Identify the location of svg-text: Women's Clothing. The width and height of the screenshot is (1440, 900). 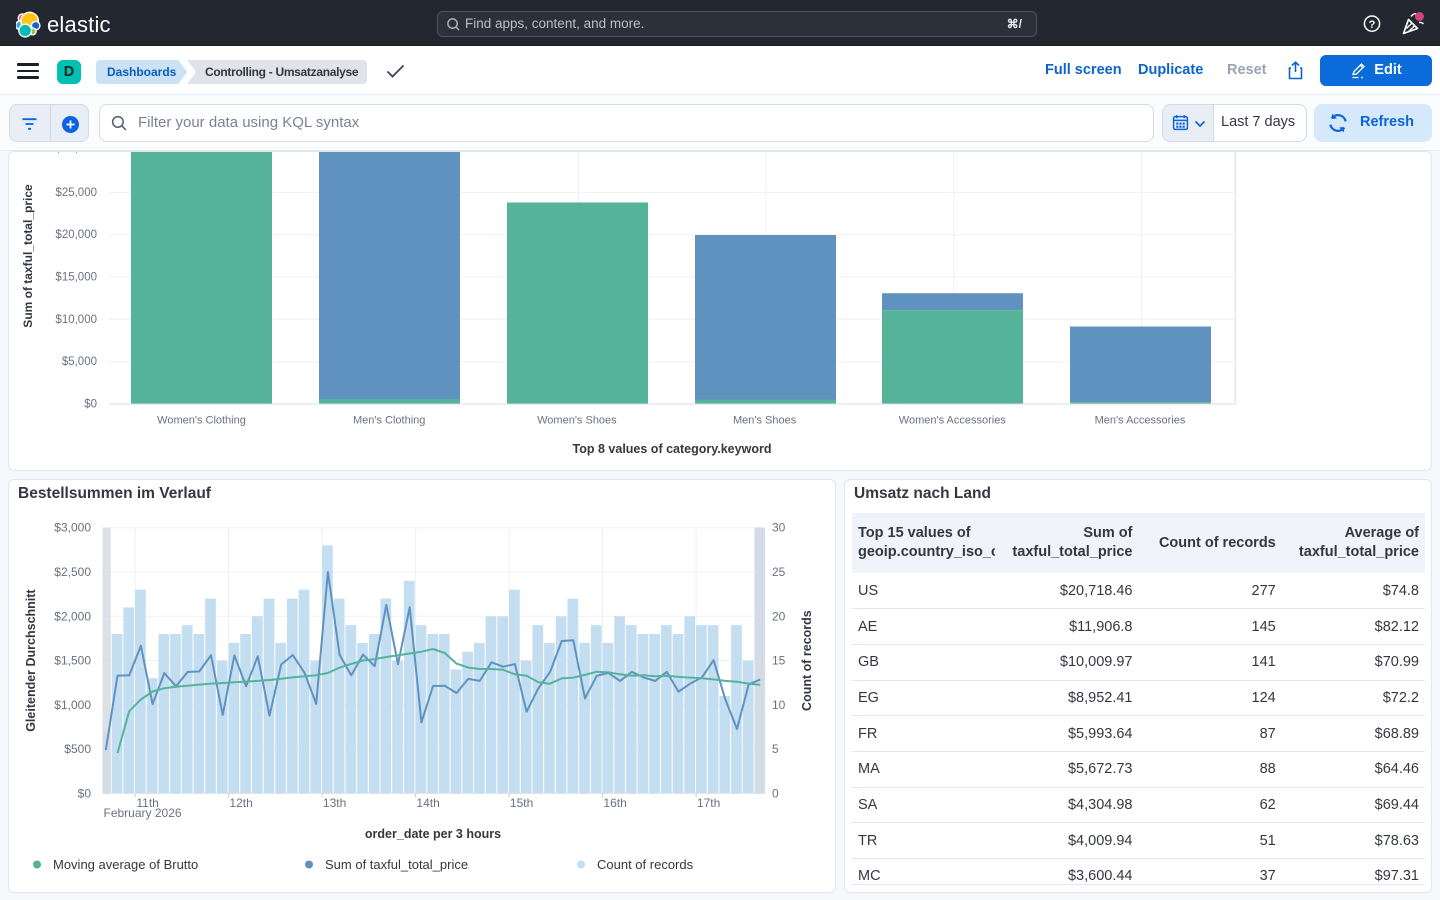
(201, 421).